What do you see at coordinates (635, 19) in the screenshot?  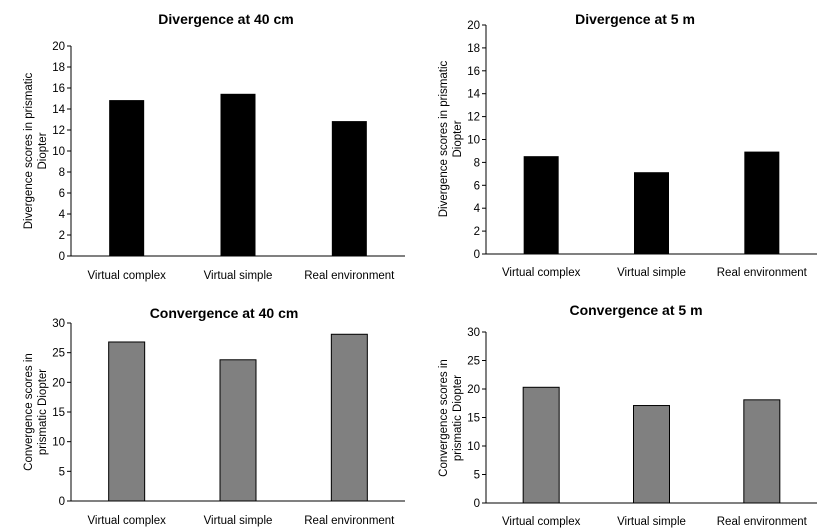 I see `chart-title: Divergence at 5 m` at bounding box center [635, 19].